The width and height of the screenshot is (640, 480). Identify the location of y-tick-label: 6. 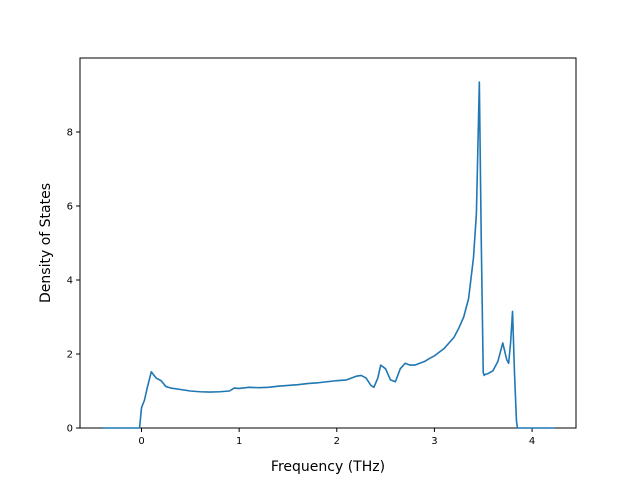
(70, 207).